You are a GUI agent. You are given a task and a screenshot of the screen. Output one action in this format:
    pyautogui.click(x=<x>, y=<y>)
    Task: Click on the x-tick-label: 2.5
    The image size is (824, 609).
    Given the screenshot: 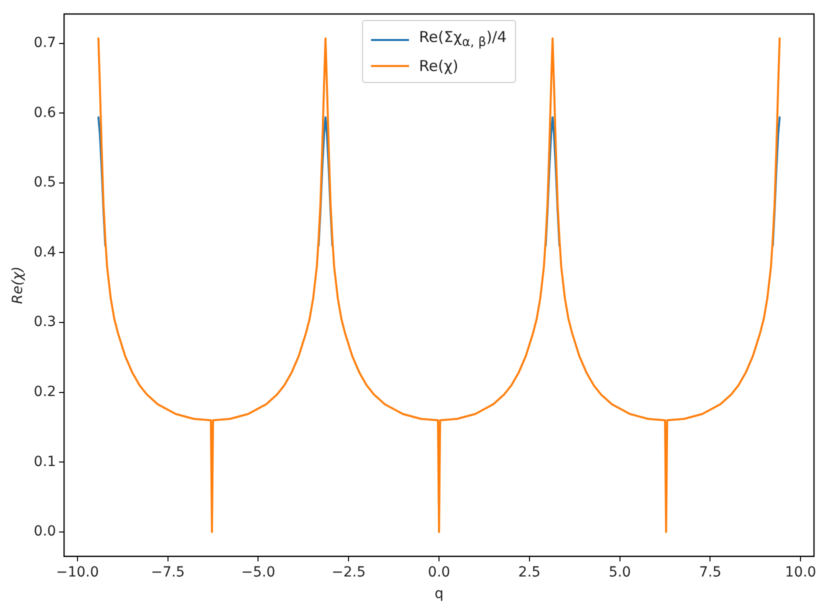 What is the action you would take?
    pyautogui.click(x=529, y=572)
    